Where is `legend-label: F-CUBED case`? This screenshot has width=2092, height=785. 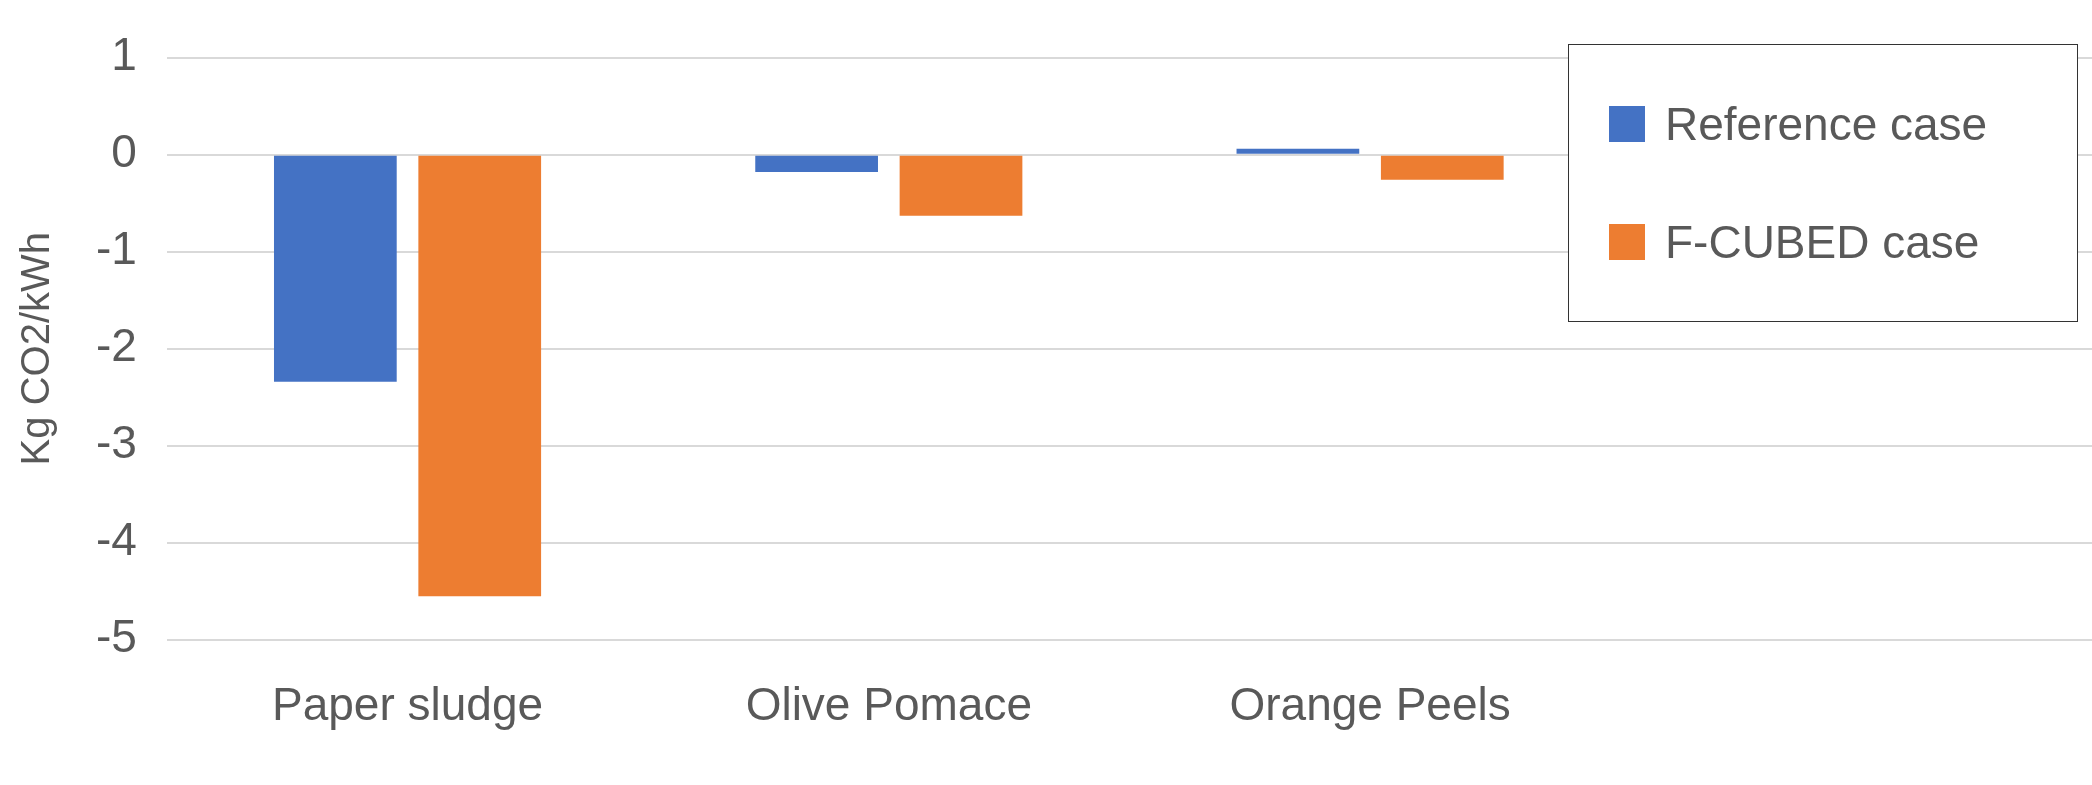 legend-label: F-CUBED case is located at coordinates (1822, 242).